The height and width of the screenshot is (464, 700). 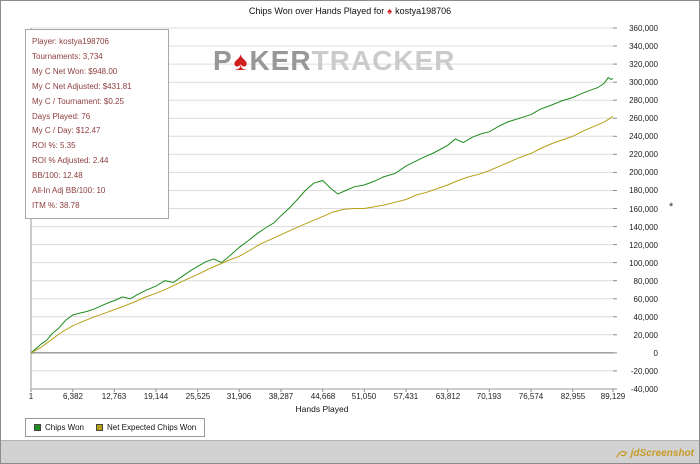 I want to click on x-axis-tick-label: 12,763, so click(x=114, y=396).